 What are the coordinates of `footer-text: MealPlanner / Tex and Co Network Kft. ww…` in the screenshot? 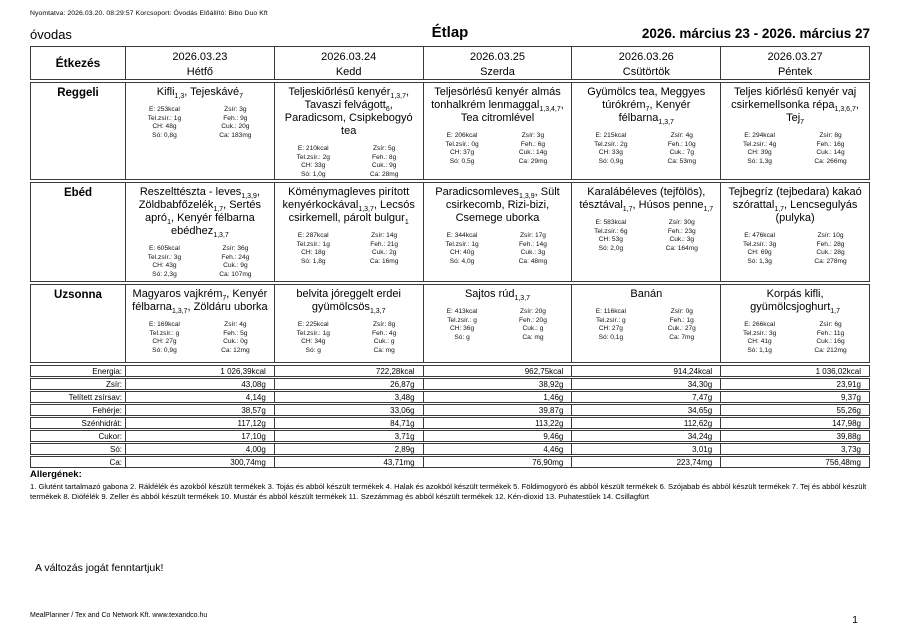 It's located at (119, 615).